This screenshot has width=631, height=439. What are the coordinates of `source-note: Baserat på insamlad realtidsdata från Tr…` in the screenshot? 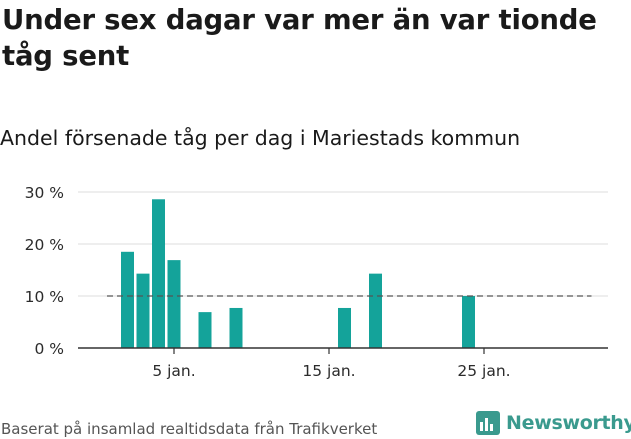 It's located at (189, 429).